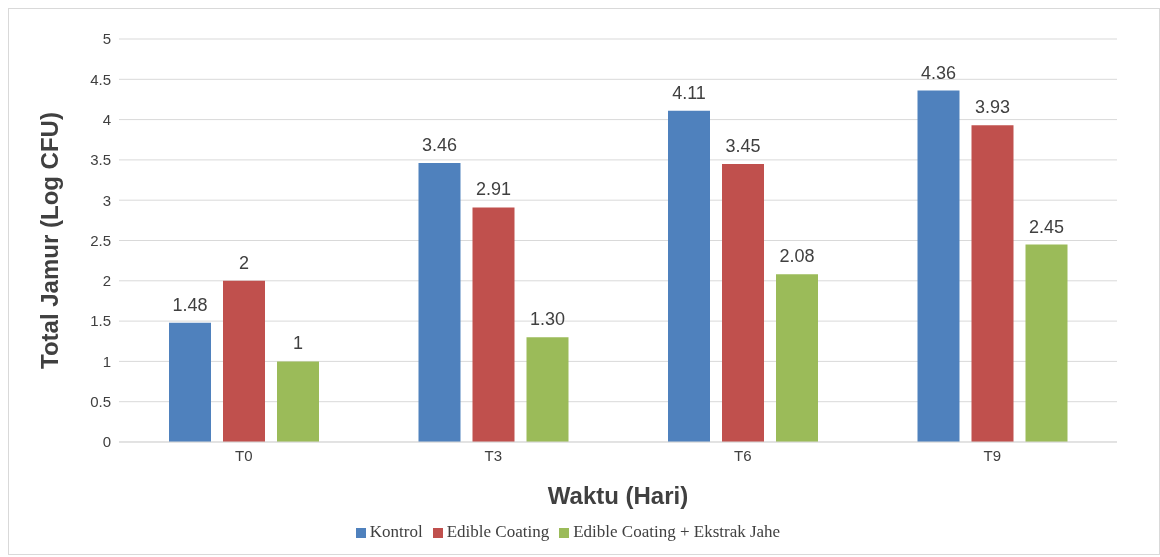 The image size is (1160, 557). Describe the element at coordinates (106, 361) in the screenshot. I see `y-tick-label: 1` at that location.